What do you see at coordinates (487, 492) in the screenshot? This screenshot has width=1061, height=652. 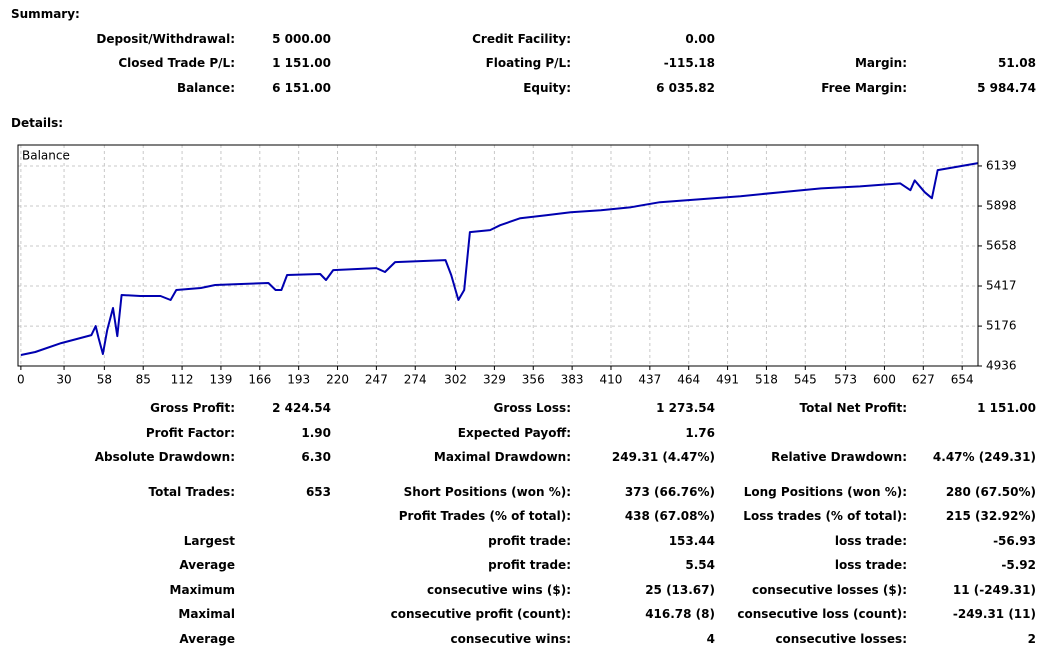 I see `label: Short Positions (won %):` at bounding box center [487, 492].